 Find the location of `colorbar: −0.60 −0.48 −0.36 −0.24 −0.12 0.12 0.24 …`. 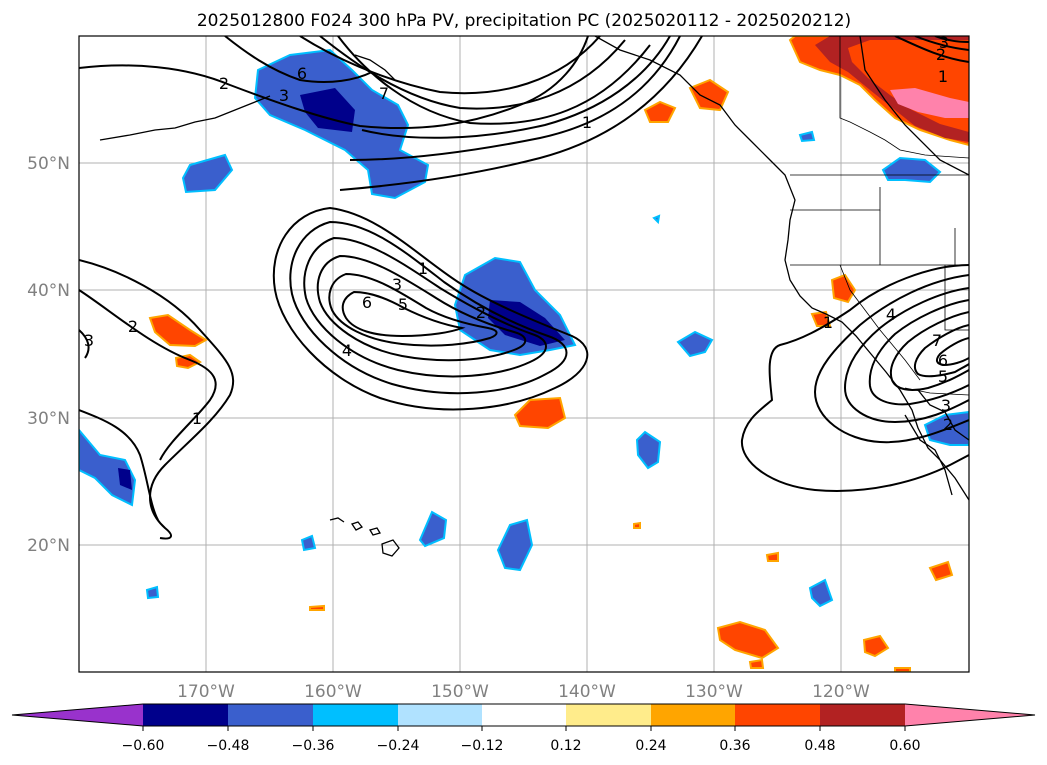

colorbar: −0.60 −0.48 −0.36 −0.24 −0.12 0.12 0.24 … is located at coordinates (523, 728).